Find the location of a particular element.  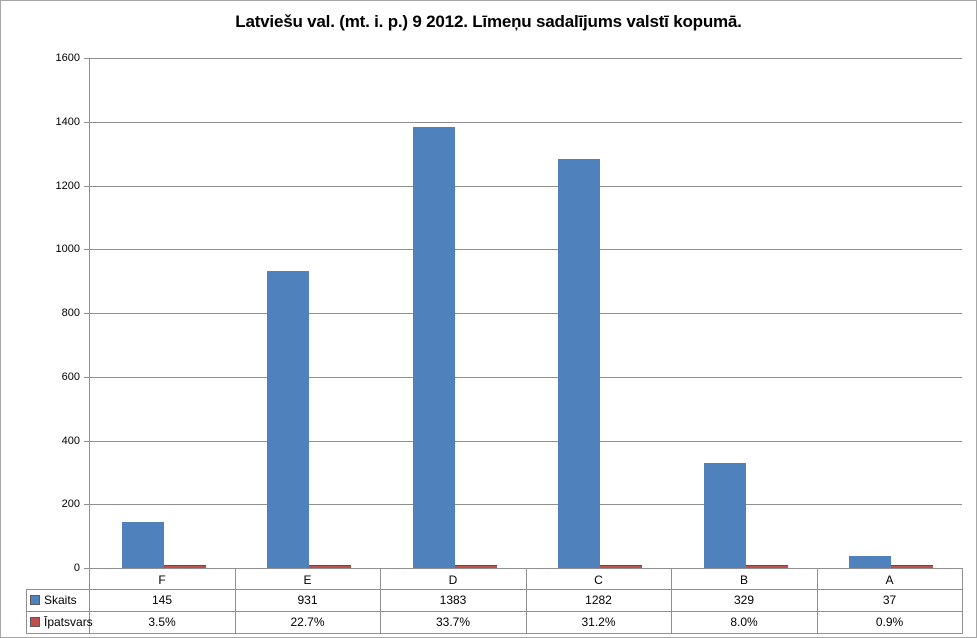

table-cell-ipatsvars-C: 31.2% is located at coordinates (598, 622).